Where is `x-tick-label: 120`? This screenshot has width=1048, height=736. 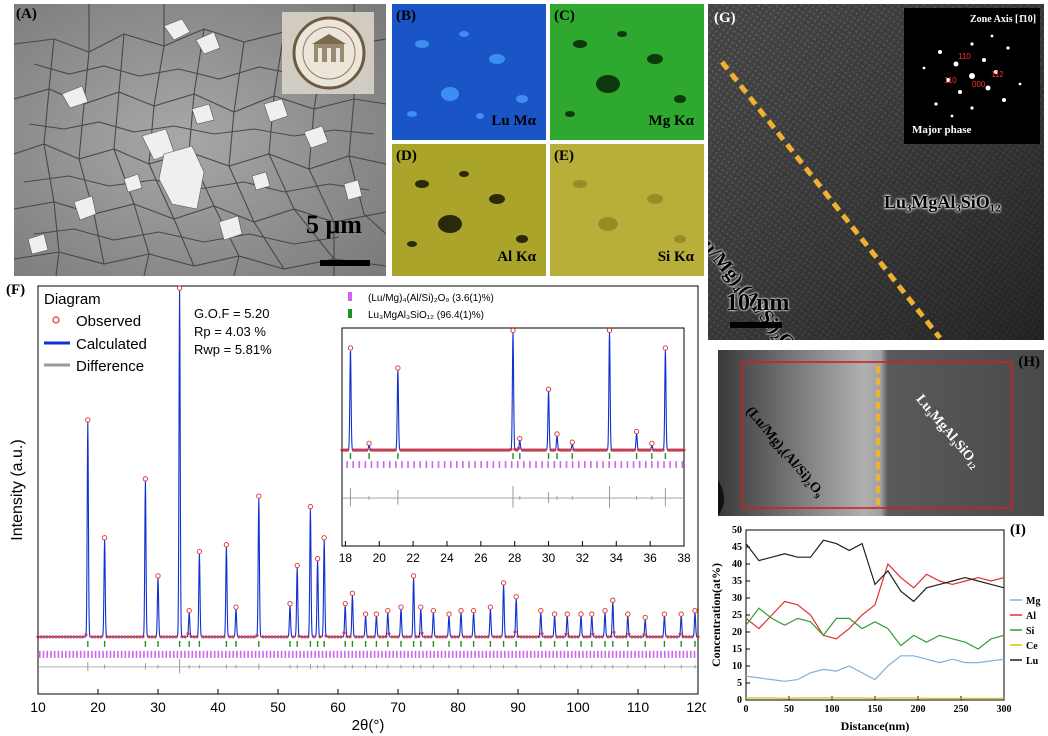
x-tick-label: 120 is located at coordinates (696, 707).